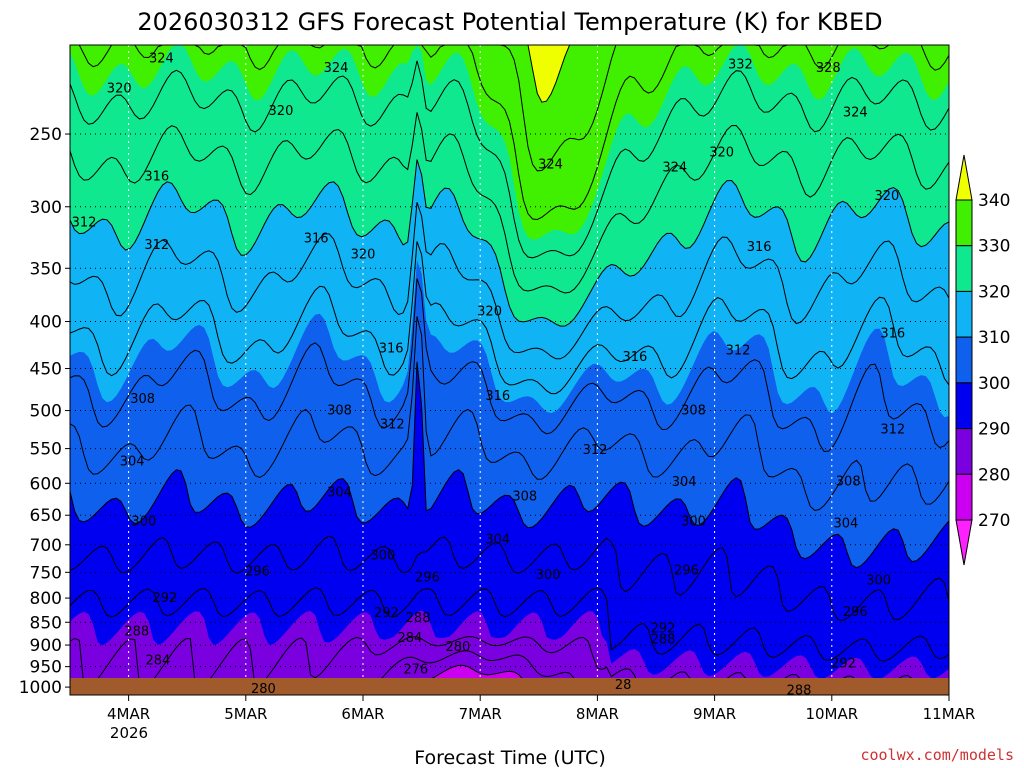  Describe the element at coordinates (541, 718) in the screenshot. I see `x-axis: 2026 4MAR 5MAR 6MAR 7MAR 8MAR 9MAR 10MAR 11MAR` at that location.